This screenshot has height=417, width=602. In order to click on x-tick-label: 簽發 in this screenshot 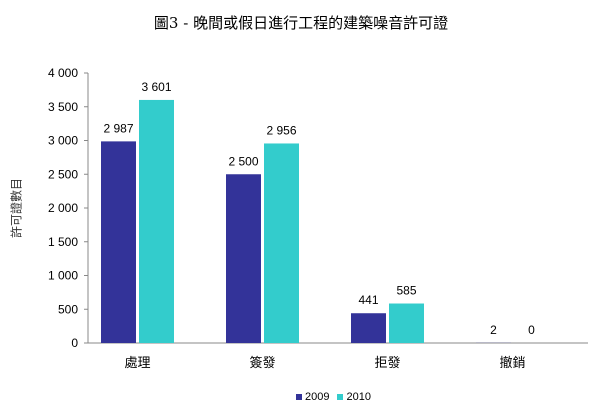, I will do `click(262, 362)`.